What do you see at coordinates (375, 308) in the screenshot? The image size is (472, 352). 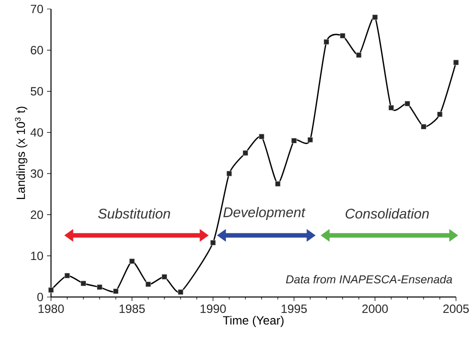 I see `x-tick-label: 2000` at bounding box center [375, 308].